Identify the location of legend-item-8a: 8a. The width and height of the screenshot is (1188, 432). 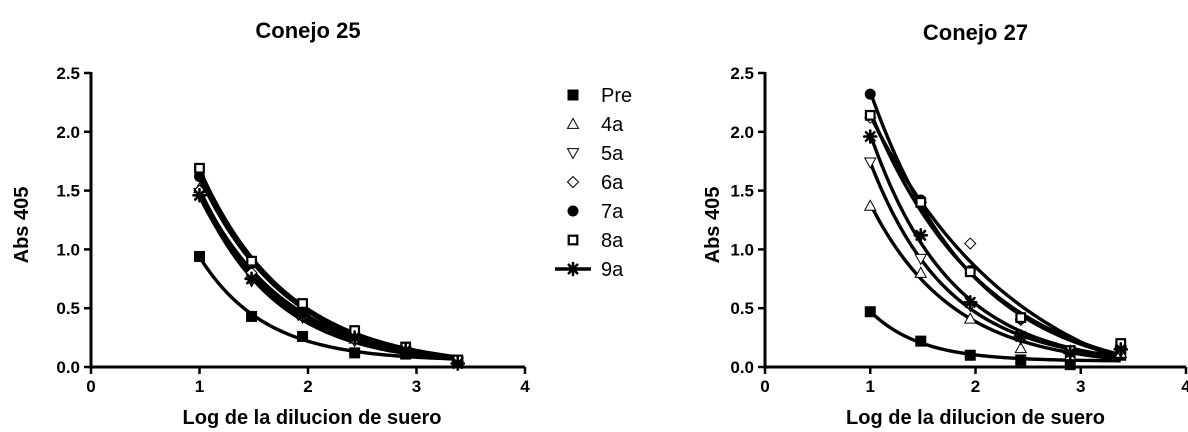
(595, 241).